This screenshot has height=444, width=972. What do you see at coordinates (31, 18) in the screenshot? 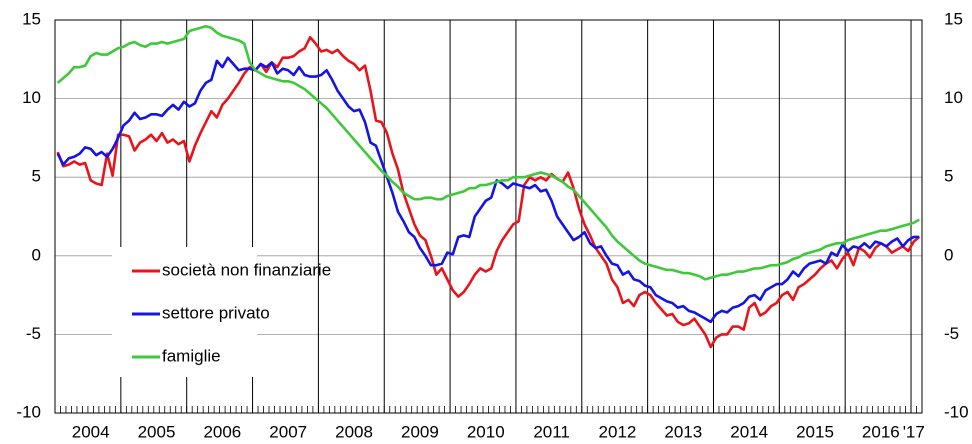
I see `y-tick-label: 15` at bounding box center [31, 18].